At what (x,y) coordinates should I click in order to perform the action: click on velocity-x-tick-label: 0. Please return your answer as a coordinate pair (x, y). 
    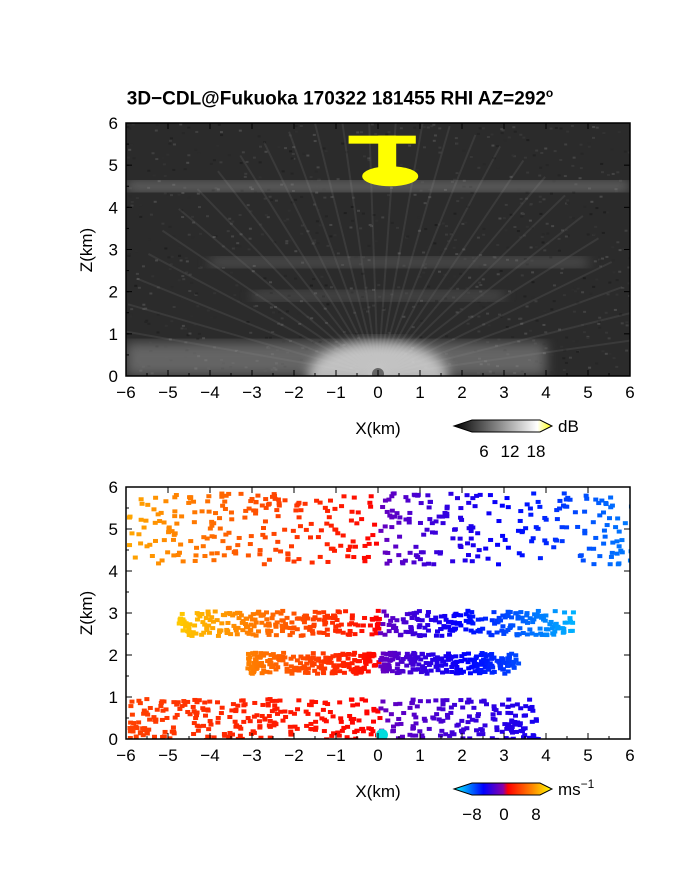
    Looking at the image, I should click on (377, 755).